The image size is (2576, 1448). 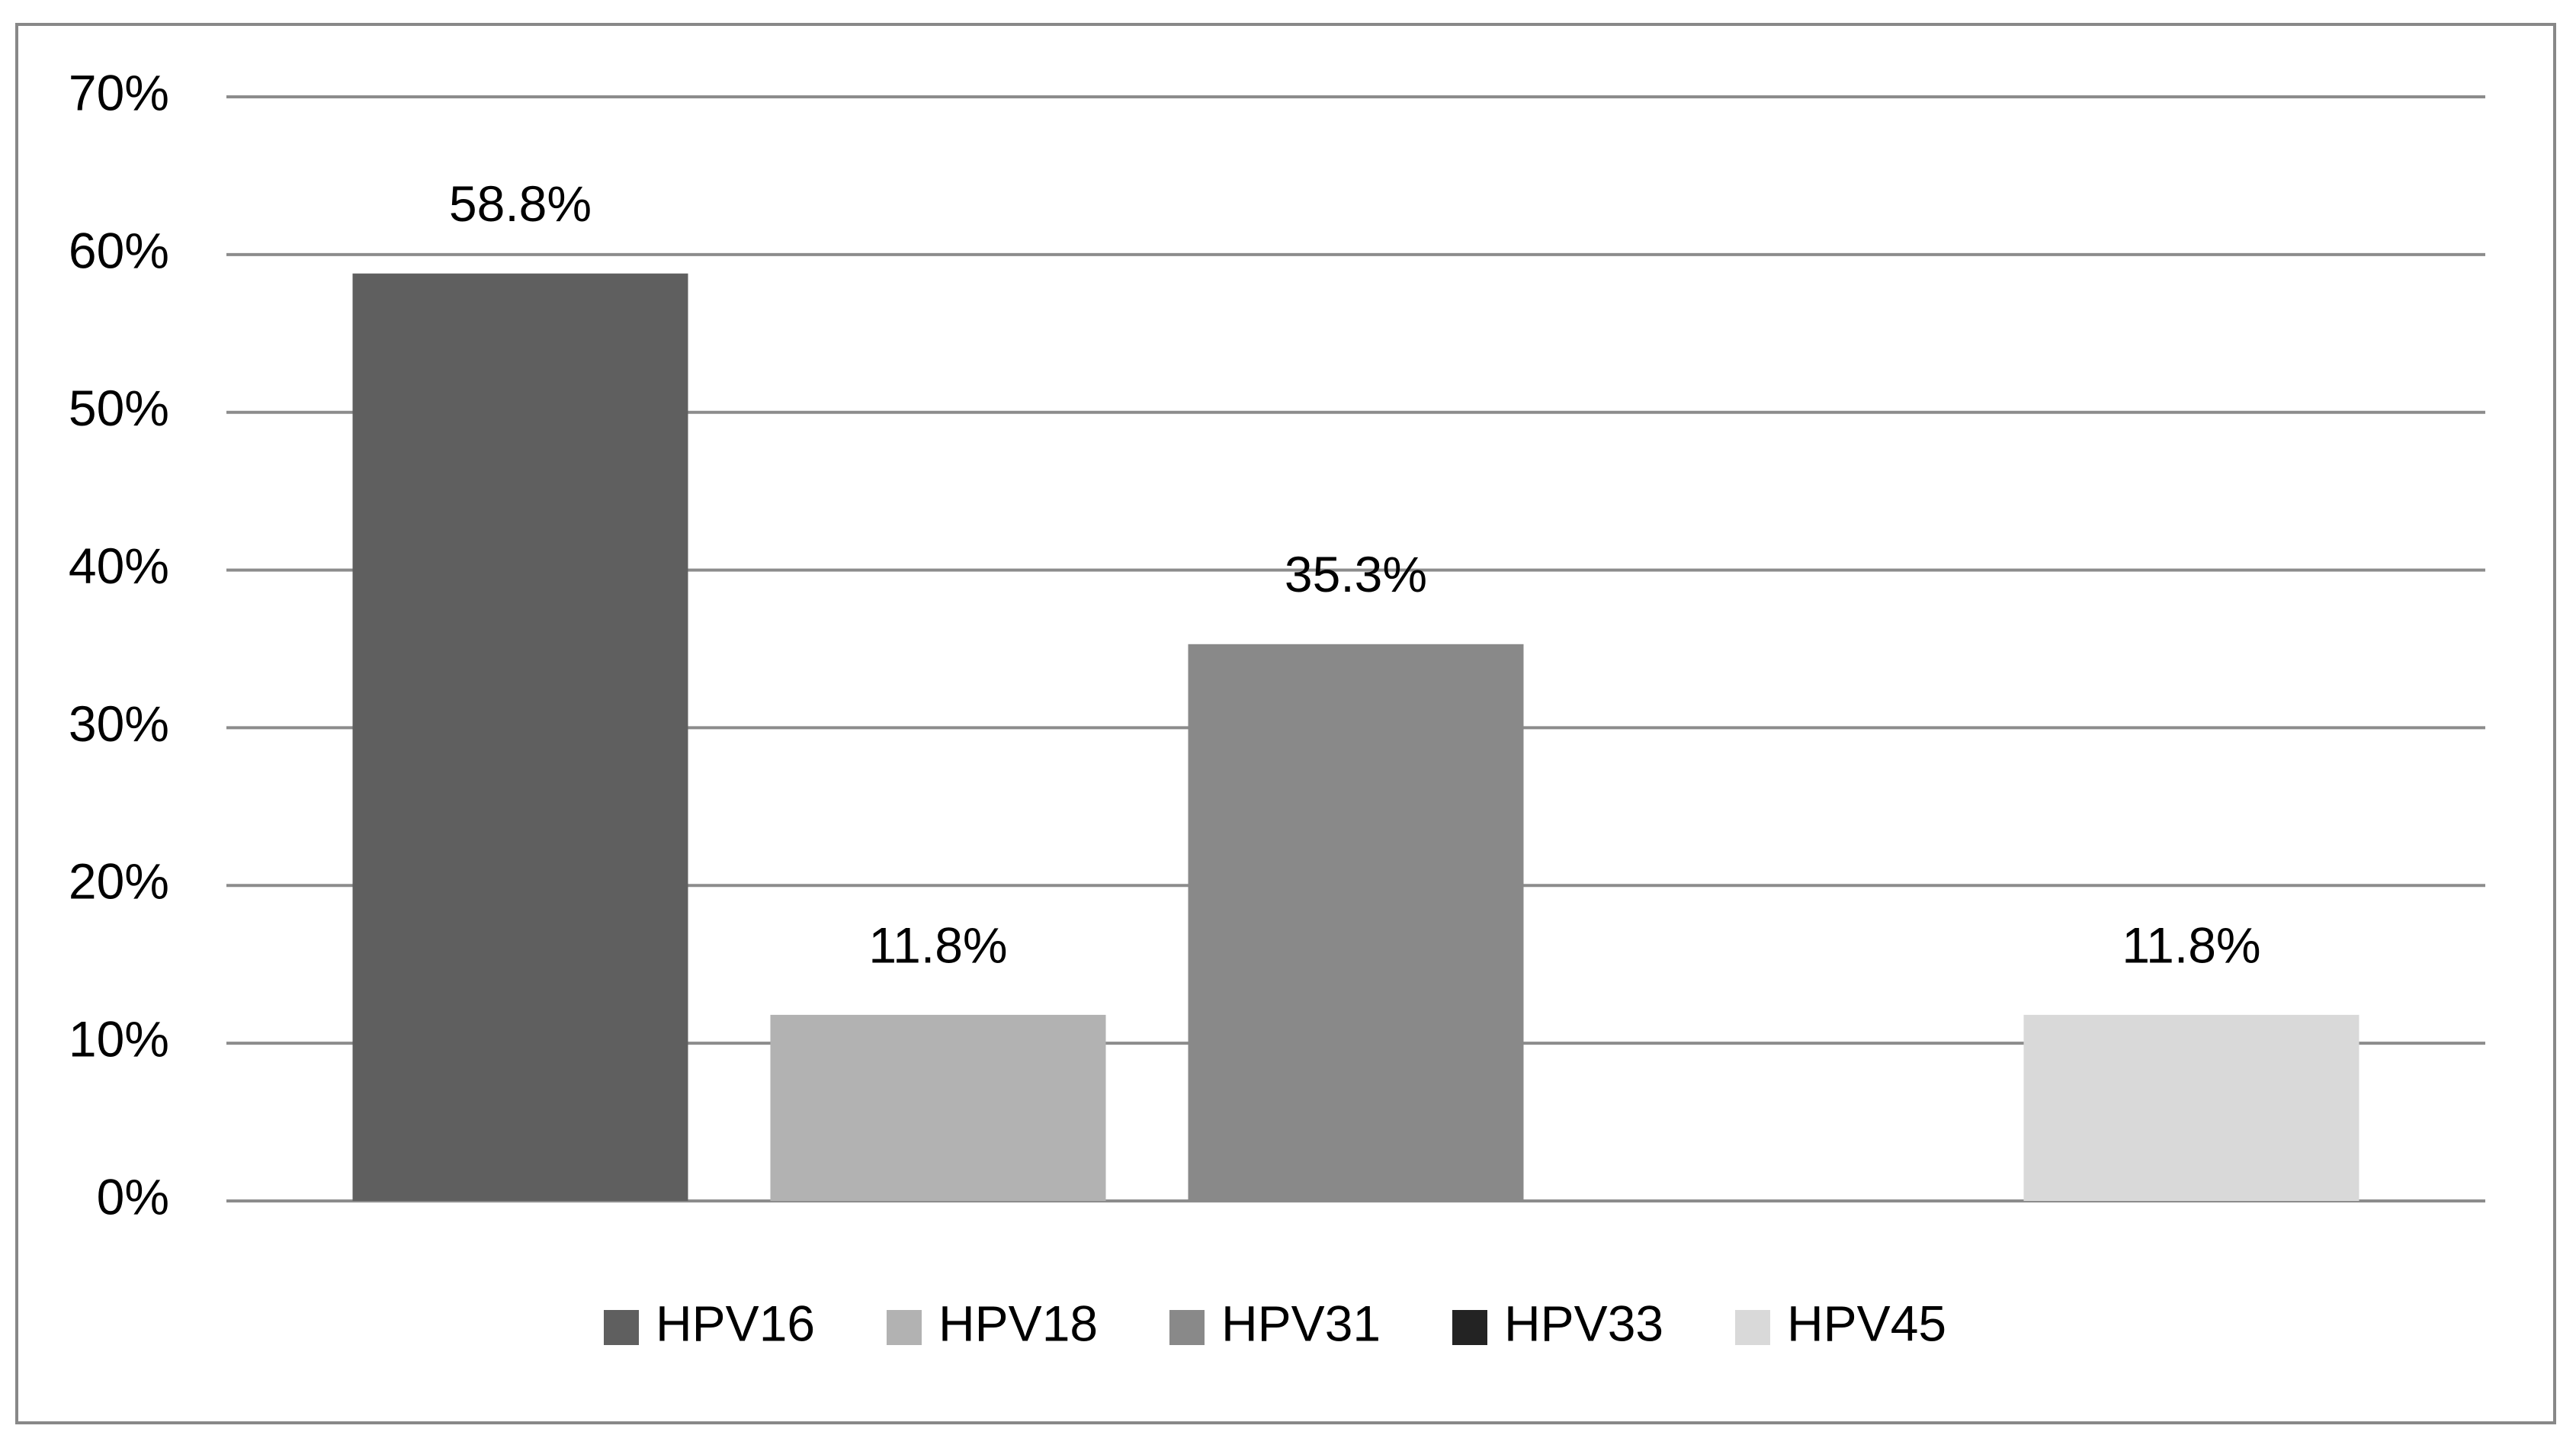 I want to click on data-label: 58.8%, so click(x=520, y=203).